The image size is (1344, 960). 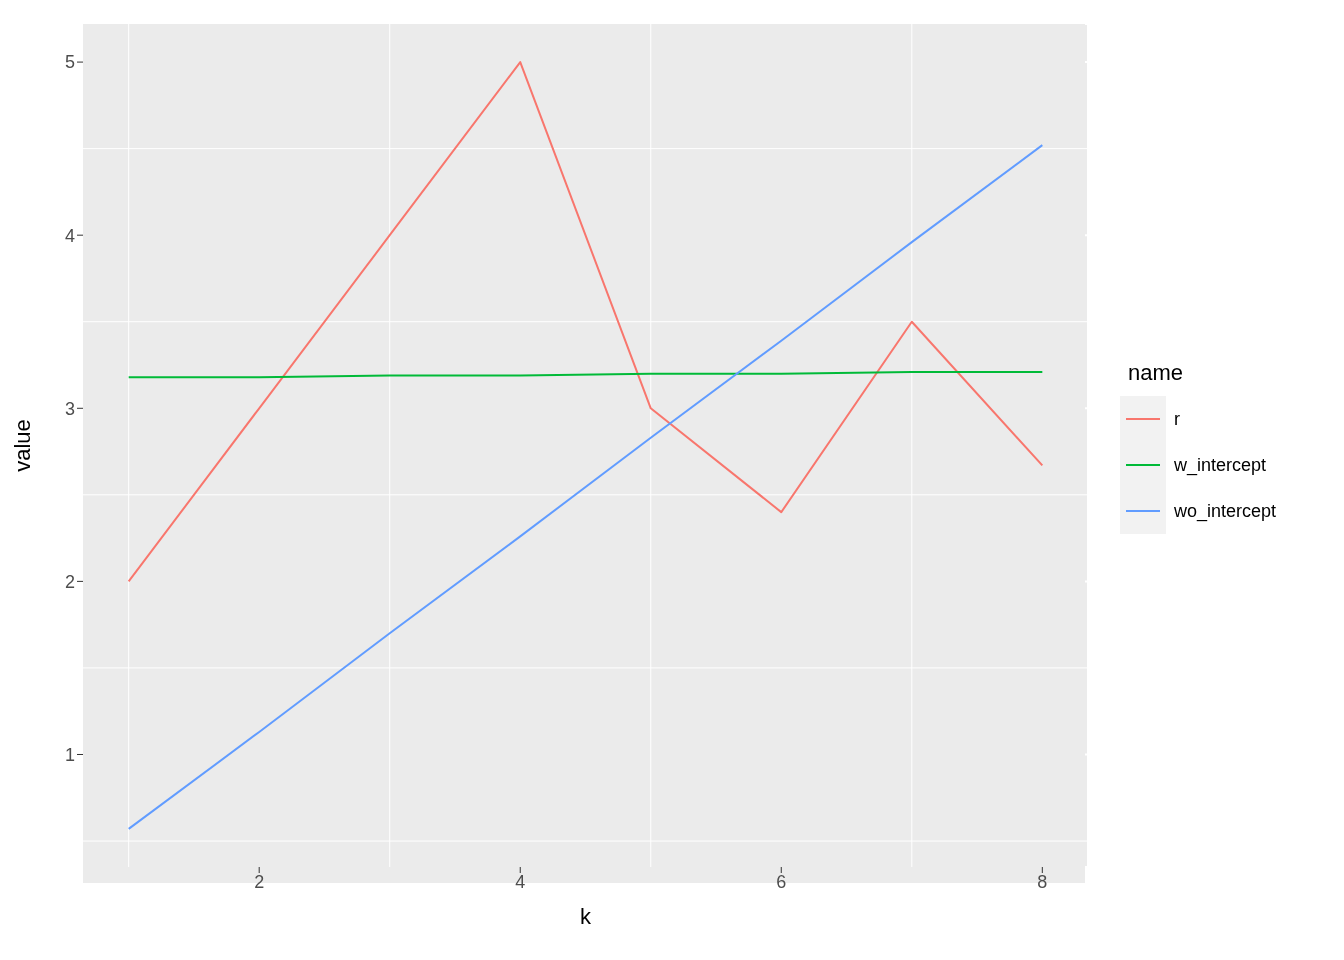 What do you see at coordinates (259, 881) in the screenshot?
I see `x-tick-label: 2` at bounding box center [259, 881].